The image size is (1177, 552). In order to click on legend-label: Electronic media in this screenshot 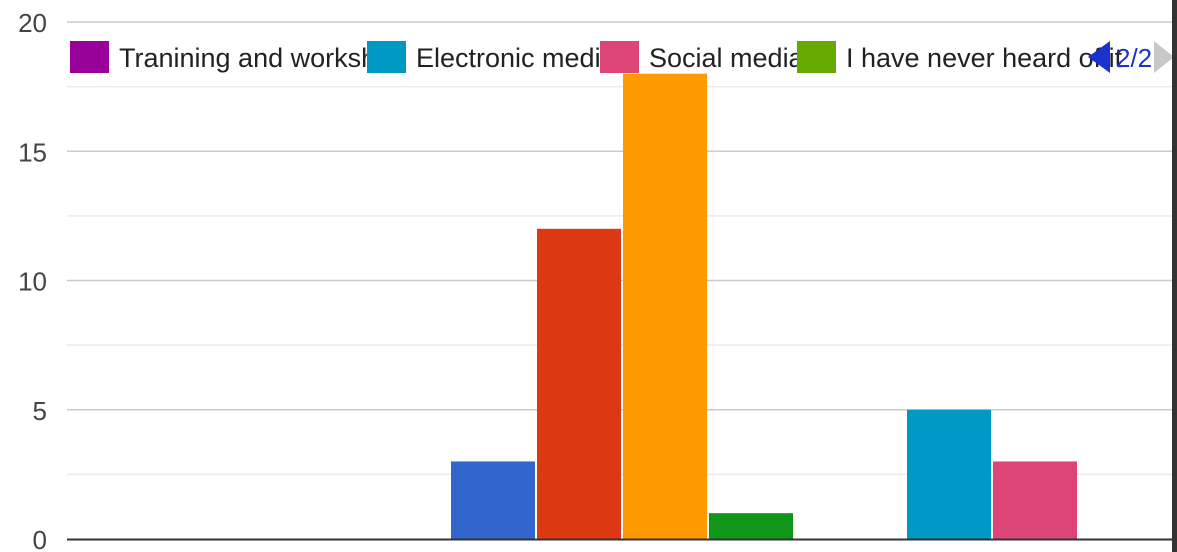, I will do `click(516, 58)`.